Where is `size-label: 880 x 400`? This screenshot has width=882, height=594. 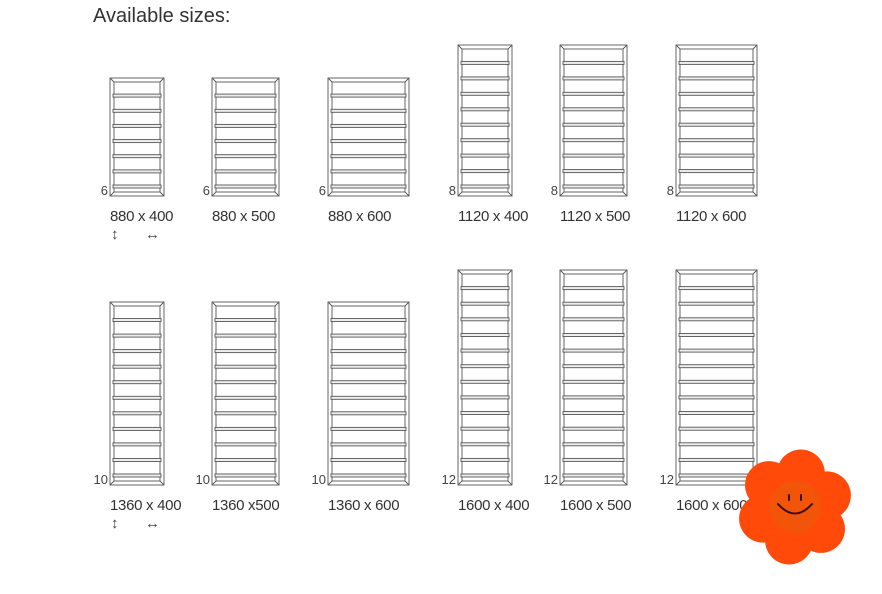
size-label: 880 x 400 is located at coordinates (142, 216).